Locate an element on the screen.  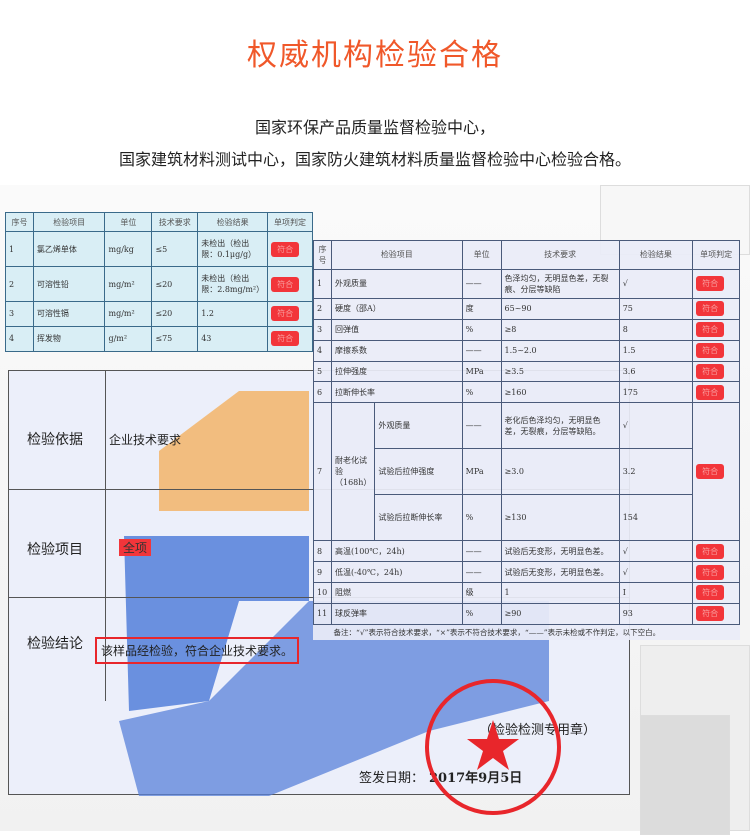
table-row: 2 硬度（邵A）度 65~90 75 符合 is located at coordinates (526, 308).